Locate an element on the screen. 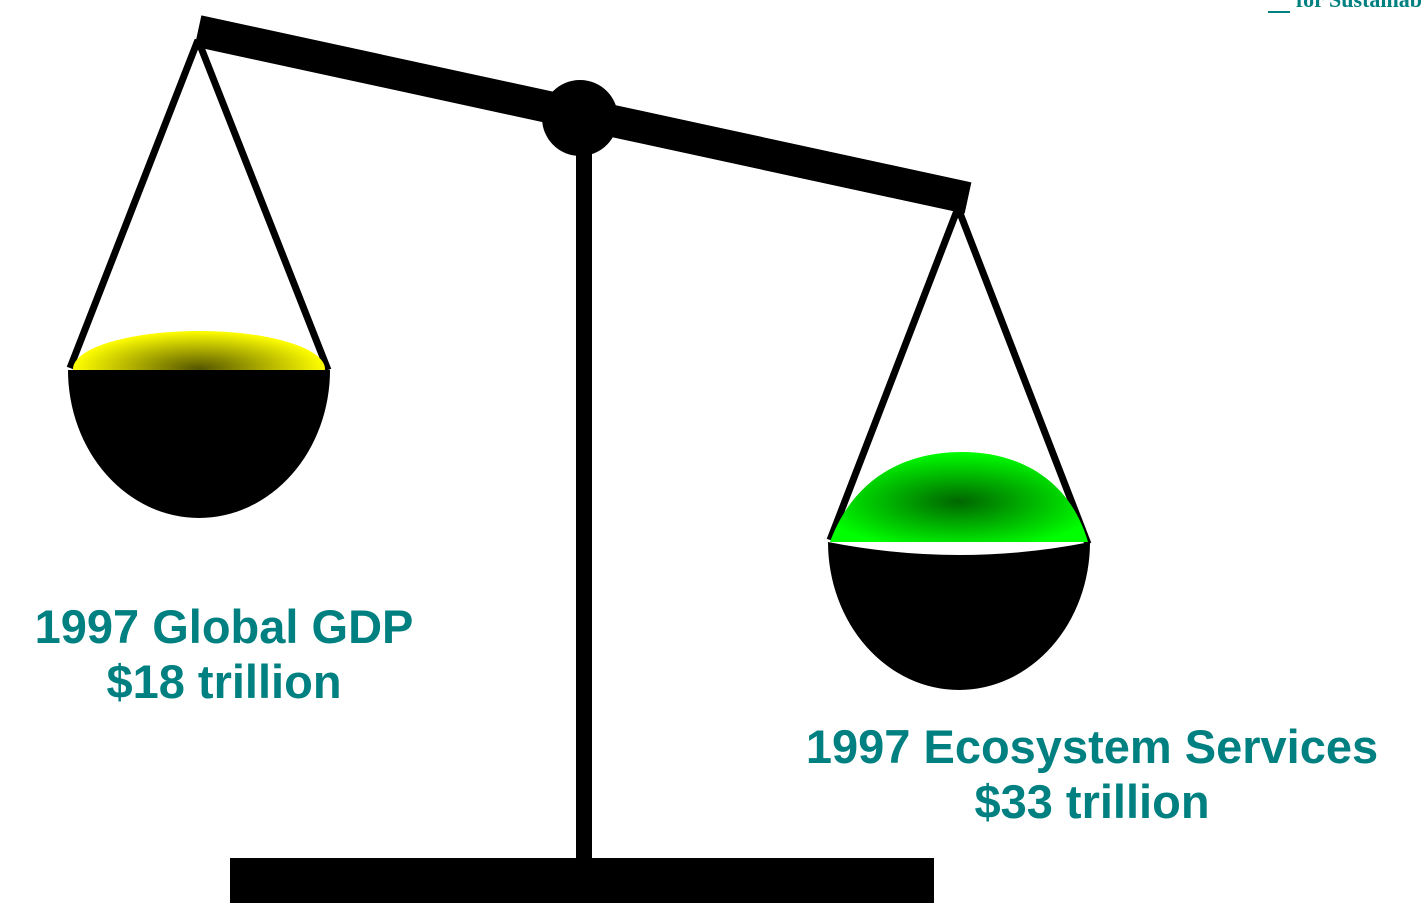  left-pan-strings is located at coordinates (199, 205).